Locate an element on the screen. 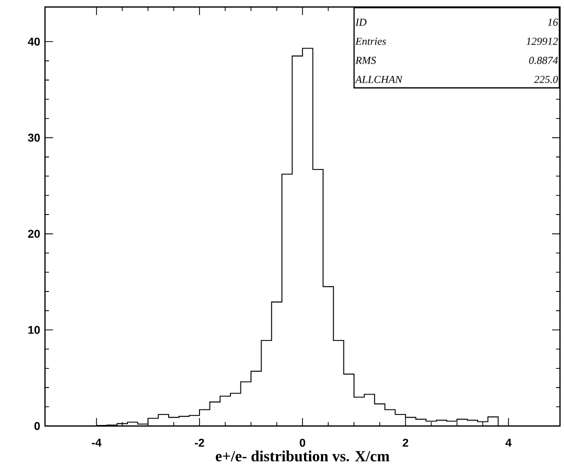  x-axis-title: e+/e- distribution vs. X/cm is located at coordinates (303, 456).